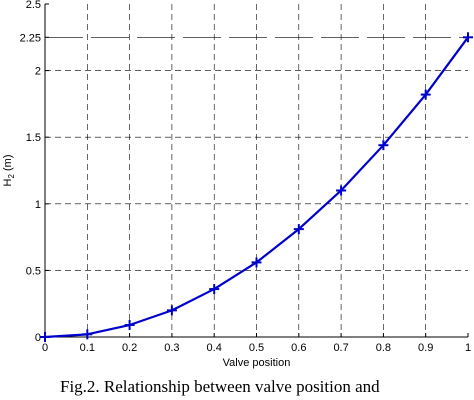 The width and height of the screenshot is (474, 400). Describe the element at coordinates (8, 182) in the screenshot. I see `y-axis-label-main: H` at that location.